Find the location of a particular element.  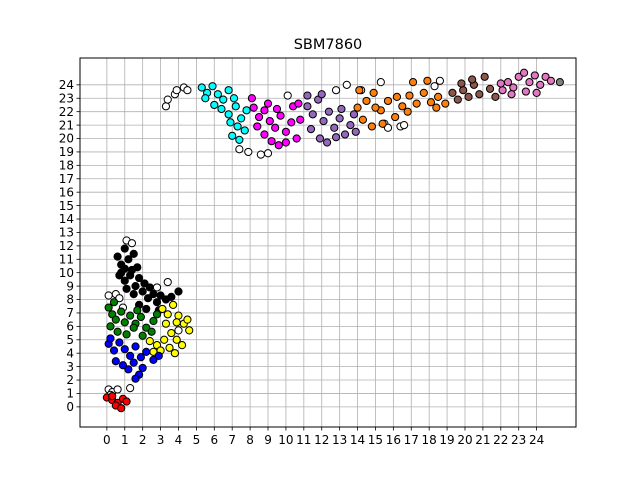

y-tick-label: 24 is located at coordinates (66, 85).